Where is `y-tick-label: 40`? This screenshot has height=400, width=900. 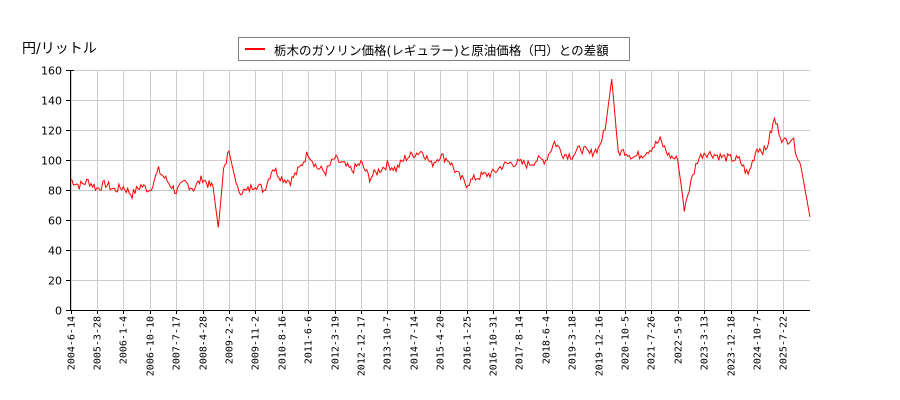 y-tick-label: 40 is located at coordinates (55, 251).